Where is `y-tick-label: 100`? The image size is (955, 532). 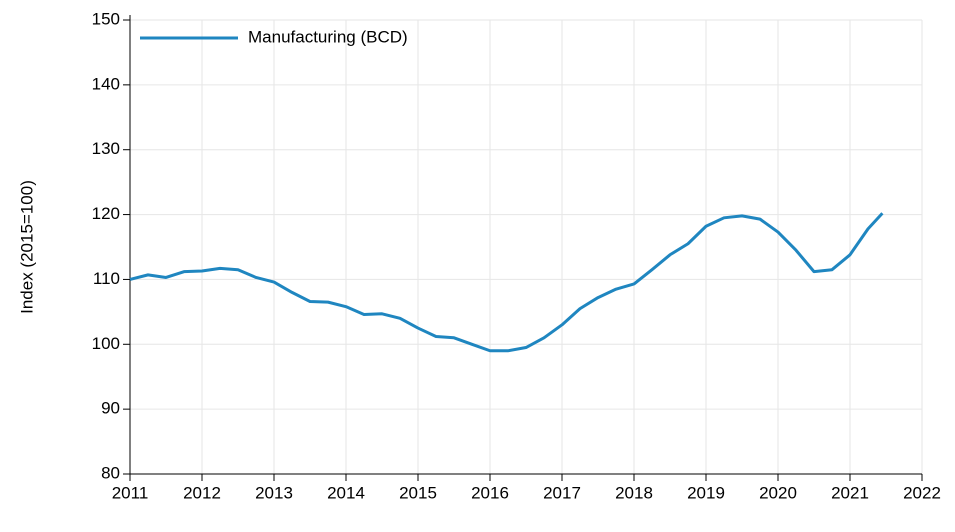 y-tick-label: 100 is located at coordinates (106, 343).